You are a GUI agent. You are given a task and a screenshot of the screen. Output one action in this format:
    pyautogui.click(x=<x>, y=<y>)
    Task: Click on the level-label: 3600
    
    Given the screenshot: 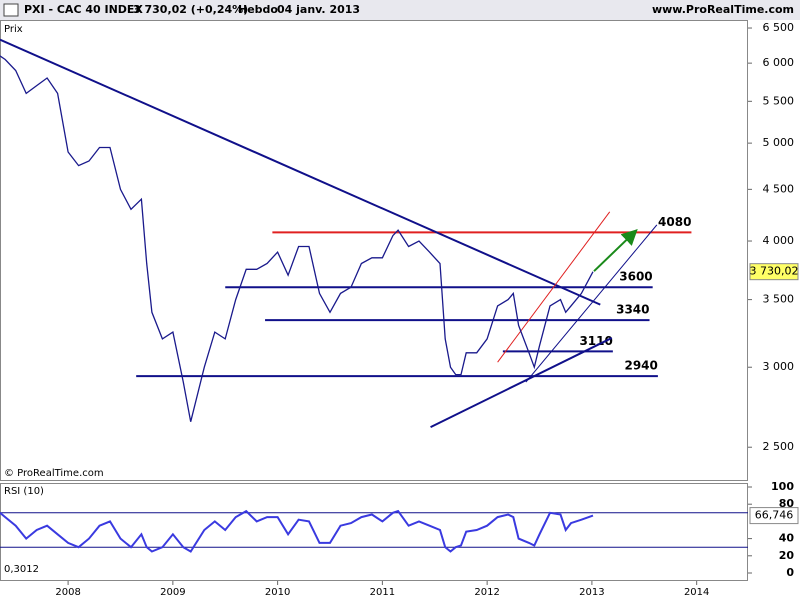 What is the action you would take?
    pyautogui.click(x=635, y=277)
    